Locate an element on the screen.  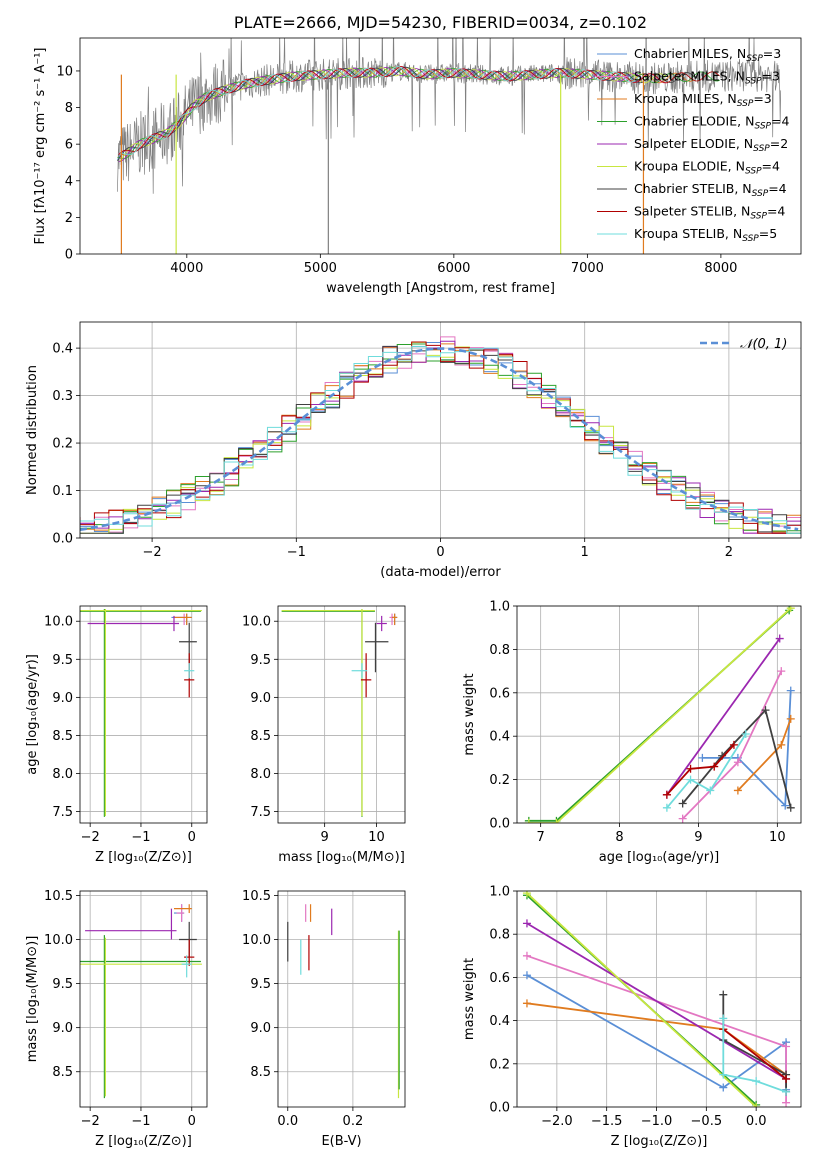
mass-vs-Z-frame is located at coordinates (143, 999).